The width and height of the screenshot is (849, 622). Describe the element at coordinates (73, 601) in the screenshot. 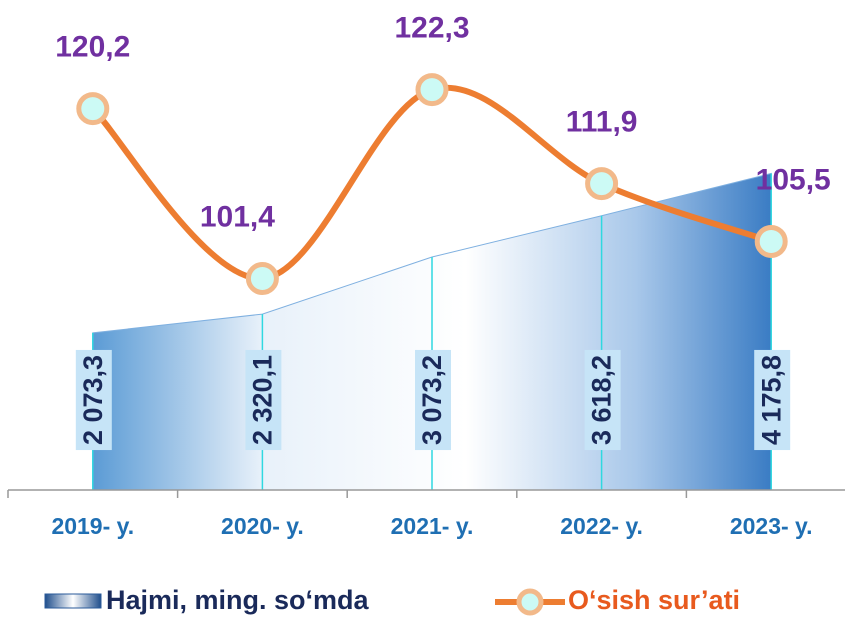

I see `legend-area-icon` at that location.